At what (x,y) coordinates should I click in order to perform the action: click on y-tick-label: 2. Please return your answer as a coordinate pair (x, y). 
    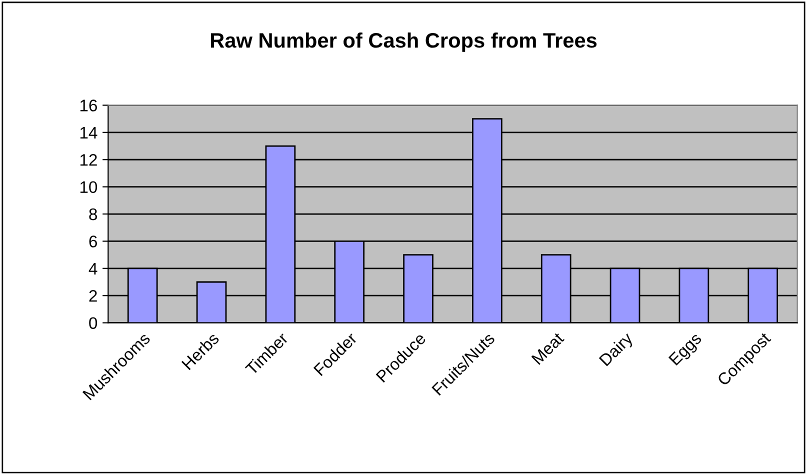
    Looking at the image, I should click on (93, 296).